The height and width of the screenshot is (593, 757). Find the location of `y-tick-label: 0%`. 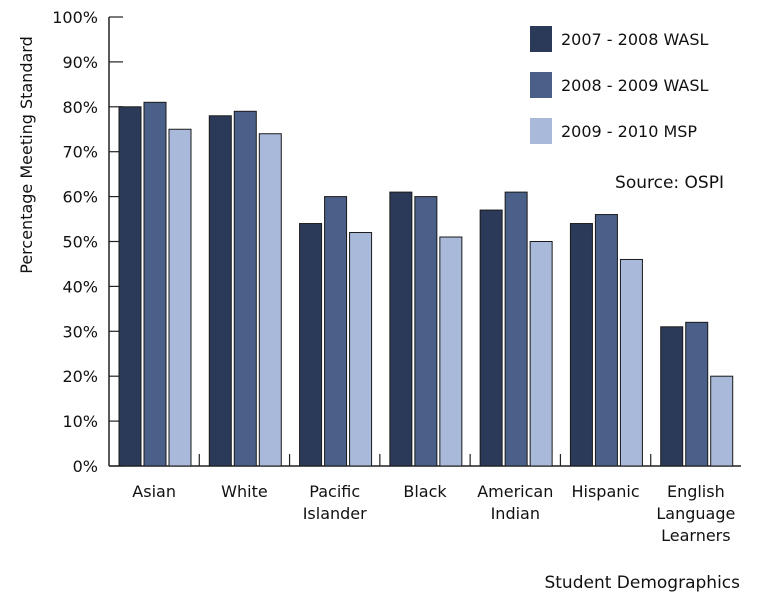

y-tick-label: 0% is located at coordinates (85, 466).